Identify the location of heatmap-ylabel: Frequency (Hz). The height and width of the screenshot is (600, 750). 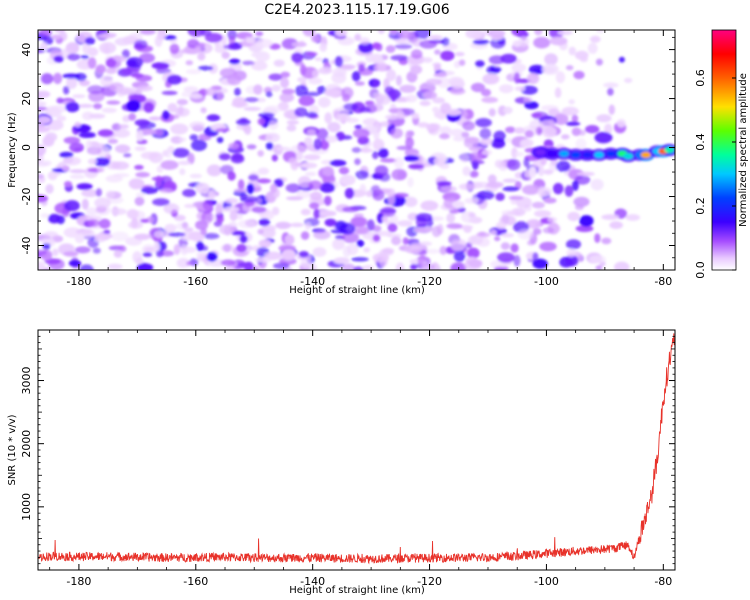
(12, 150).